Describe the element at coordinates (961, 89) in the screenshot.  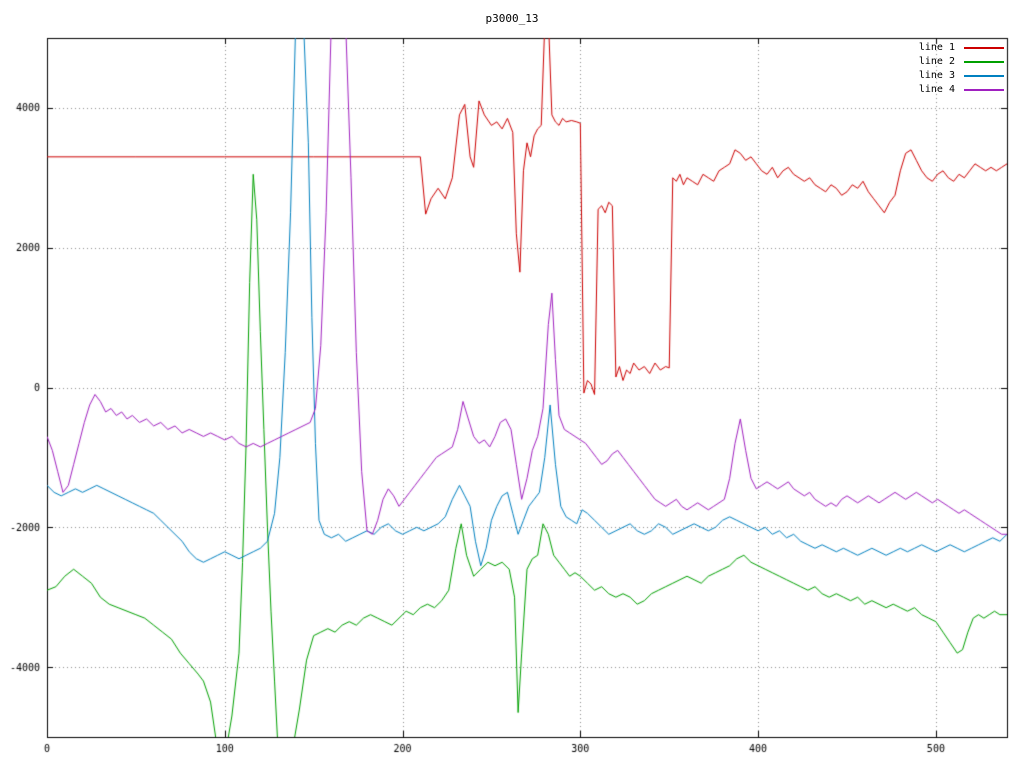
I see `legend-item: line 4` at that location.